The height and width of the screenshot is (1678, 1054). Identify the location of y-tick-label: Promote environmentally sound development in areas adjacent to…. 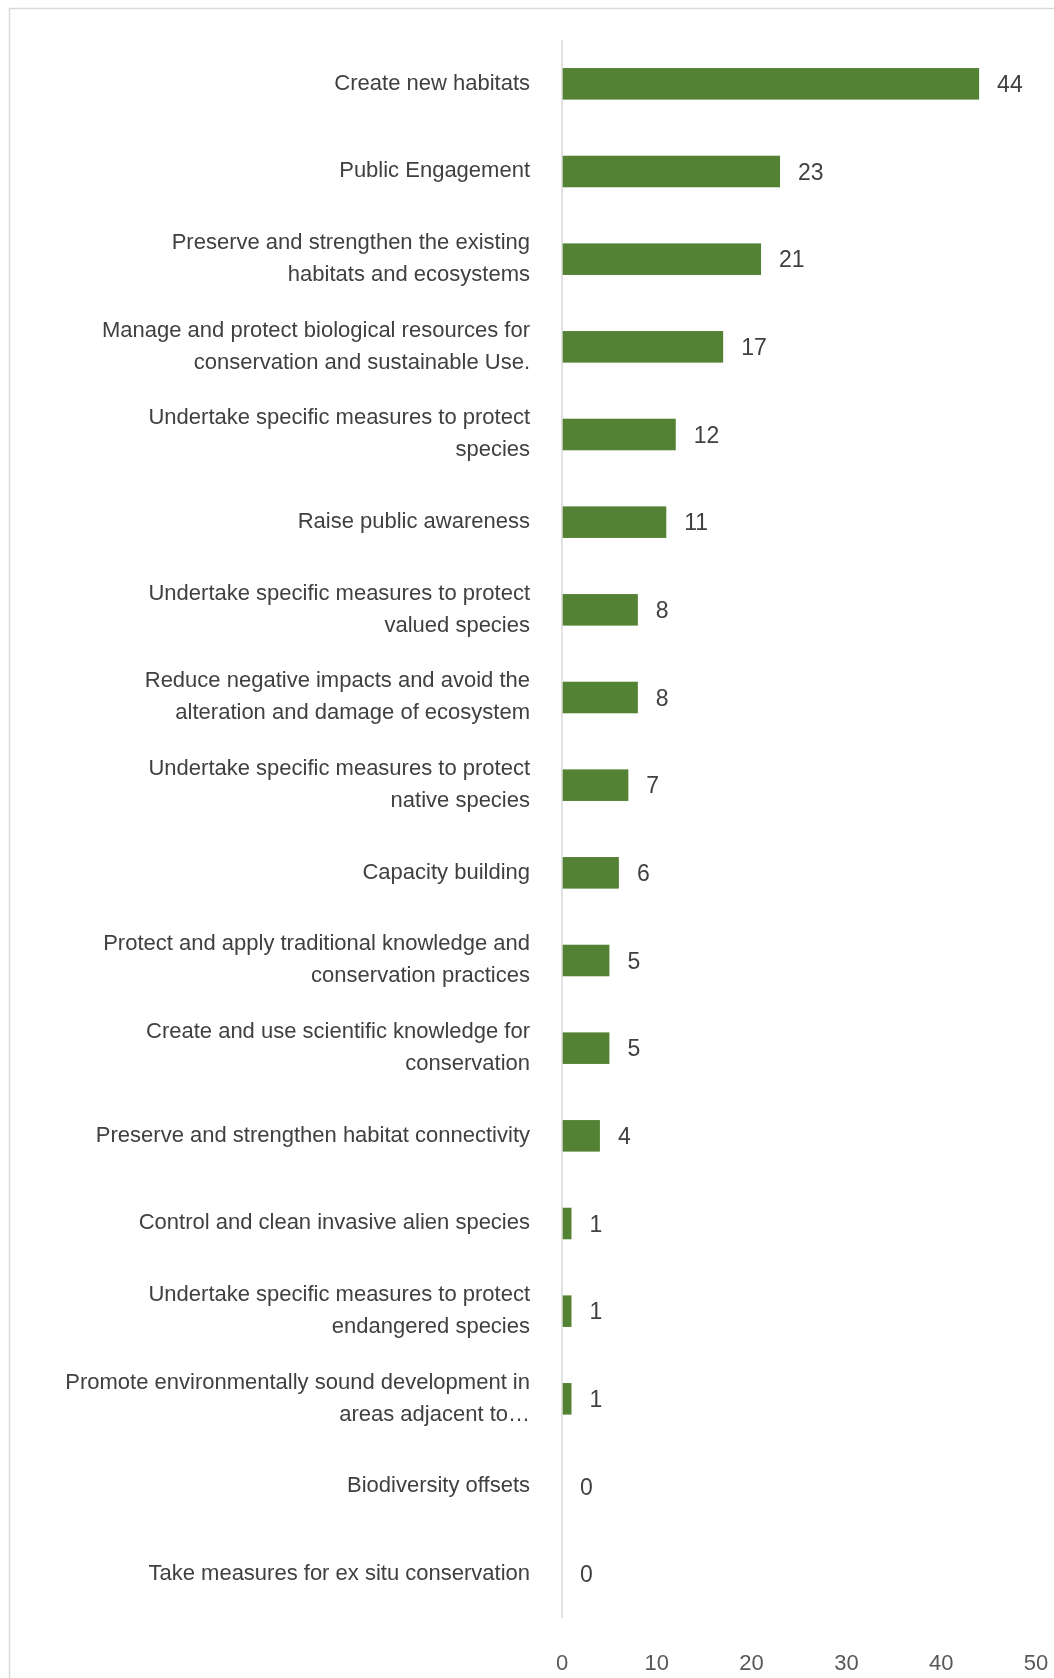
(297, 1397).